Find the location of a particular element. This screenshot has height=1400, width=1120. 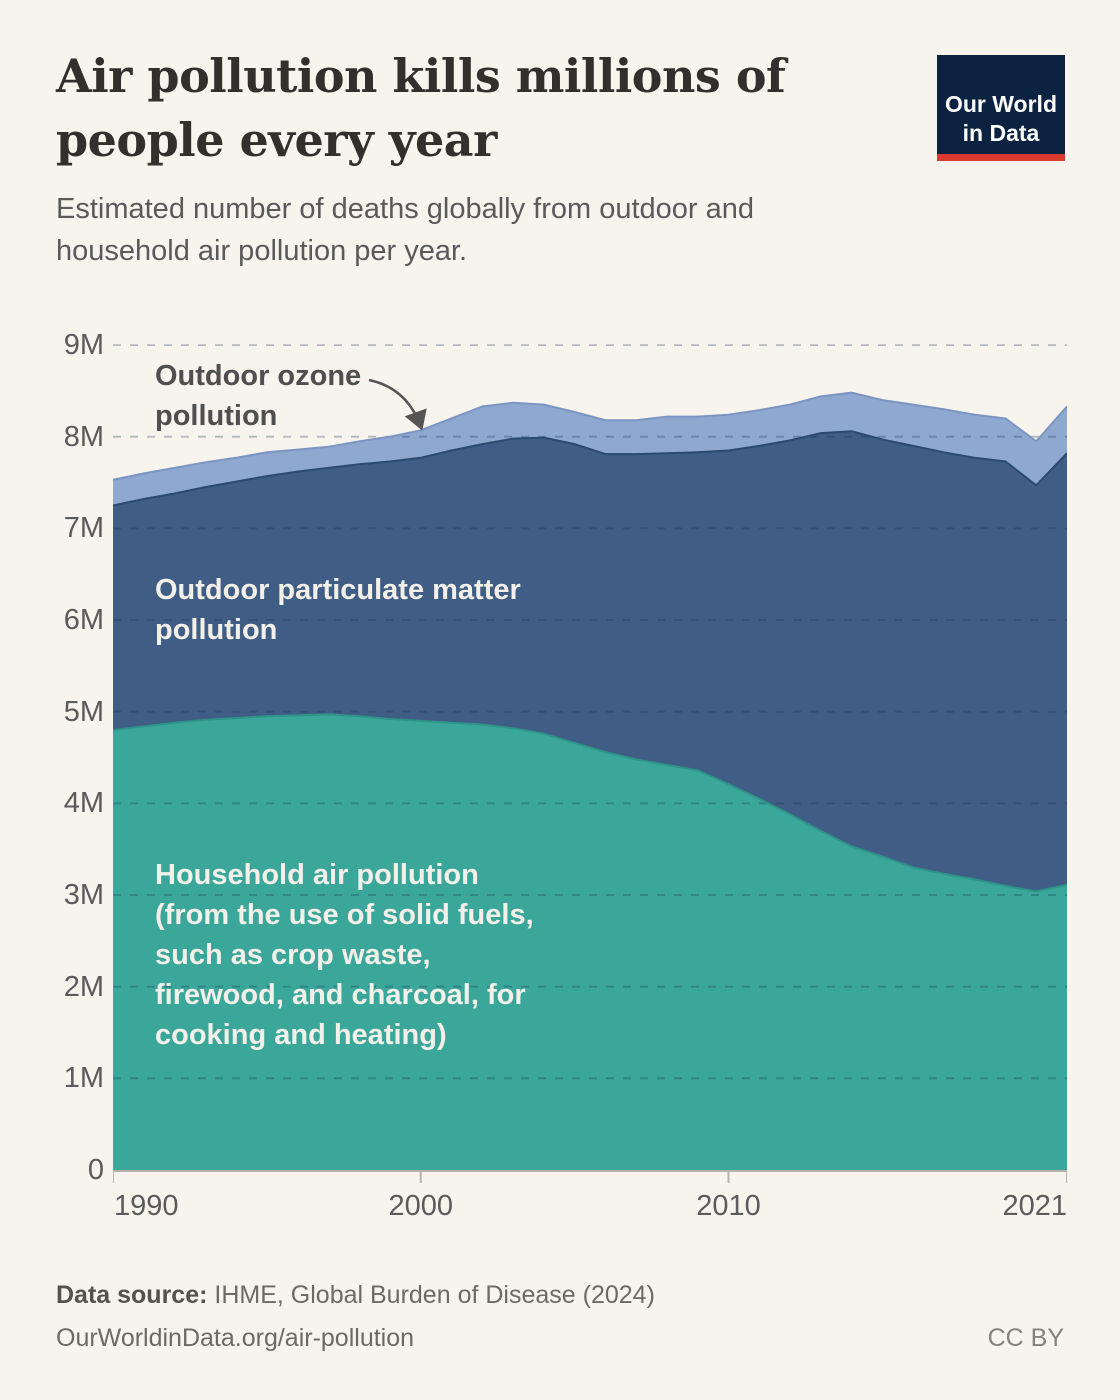

arrow-curve-icon is located at coordinates (397, 404).